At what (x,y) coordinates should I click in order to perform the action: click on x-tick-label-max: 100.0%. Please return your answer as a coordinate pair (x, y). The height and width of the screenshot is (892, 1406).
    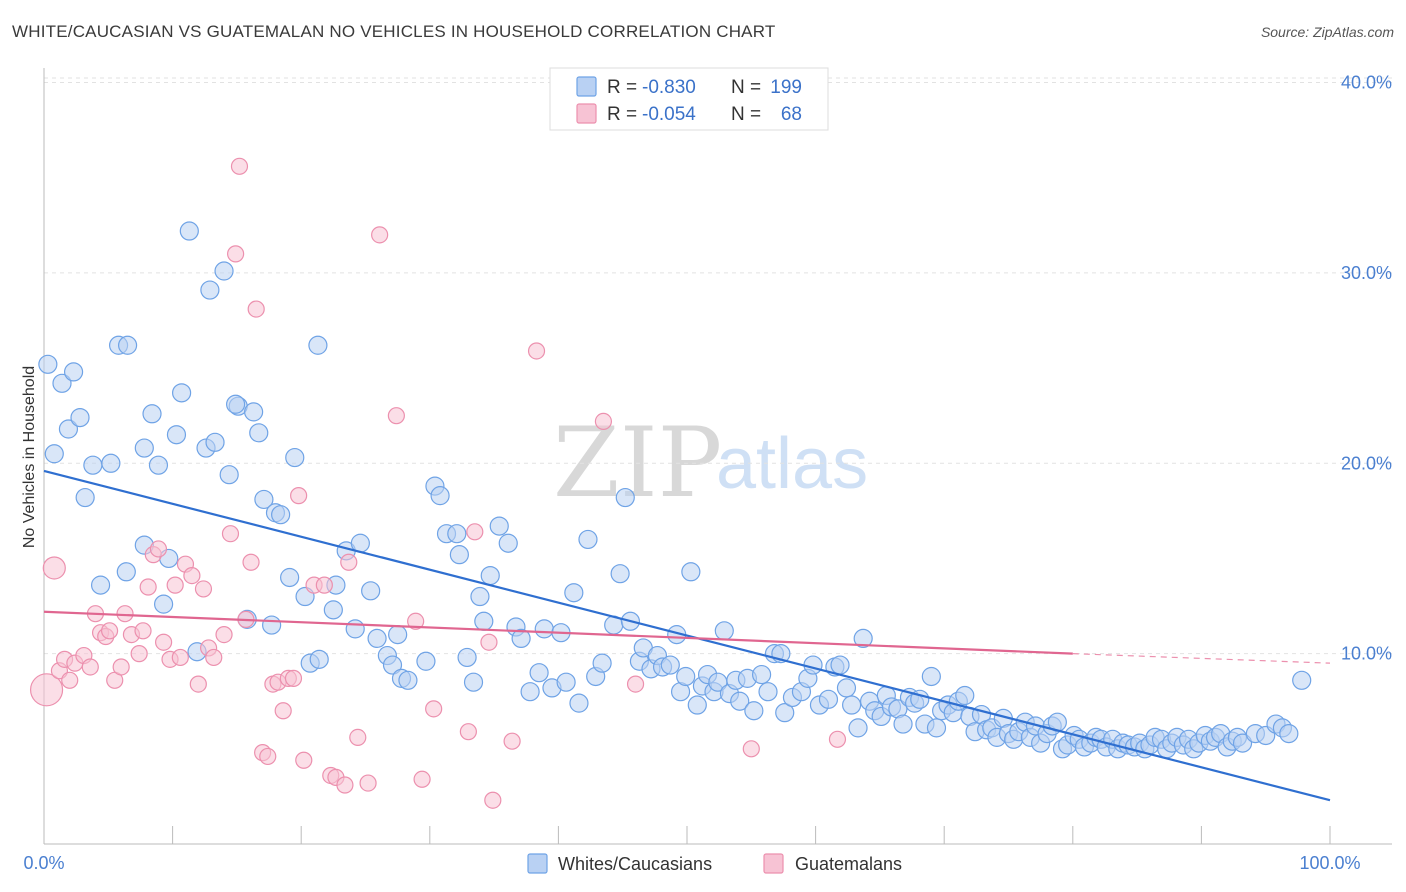
    Looking at the image, I should click on (1329, 863).